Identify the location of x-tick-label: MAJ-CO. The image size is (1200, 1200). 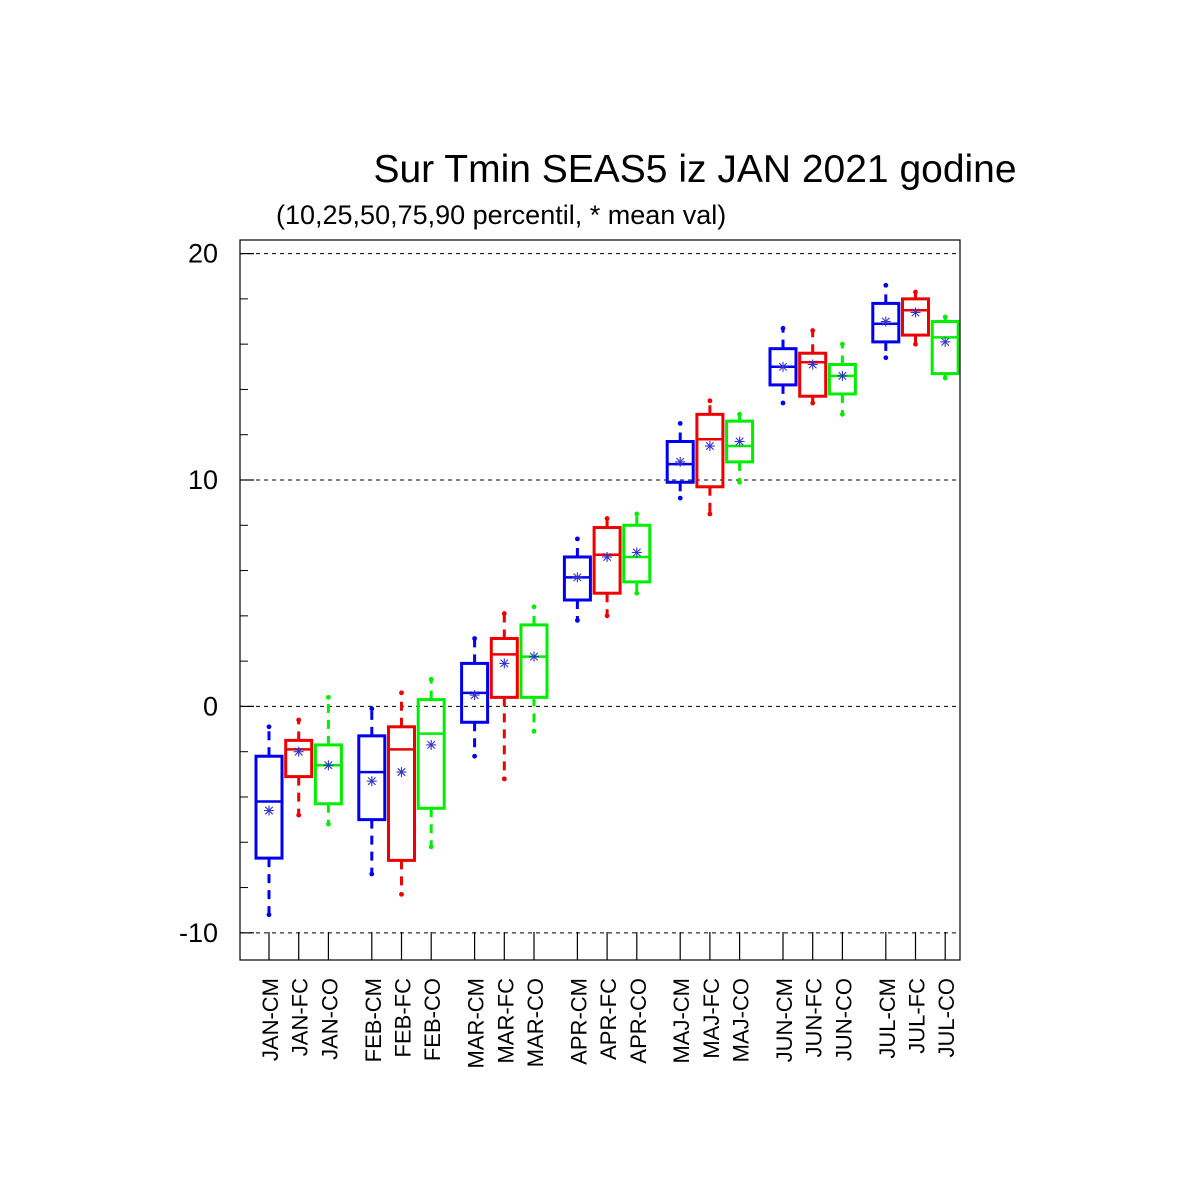
(741, 1020).